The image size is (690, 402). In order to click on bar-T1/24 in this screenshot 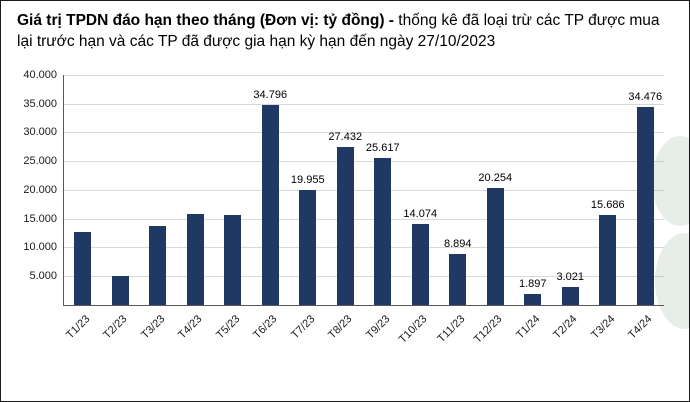, I will do `click(533, 299)`.